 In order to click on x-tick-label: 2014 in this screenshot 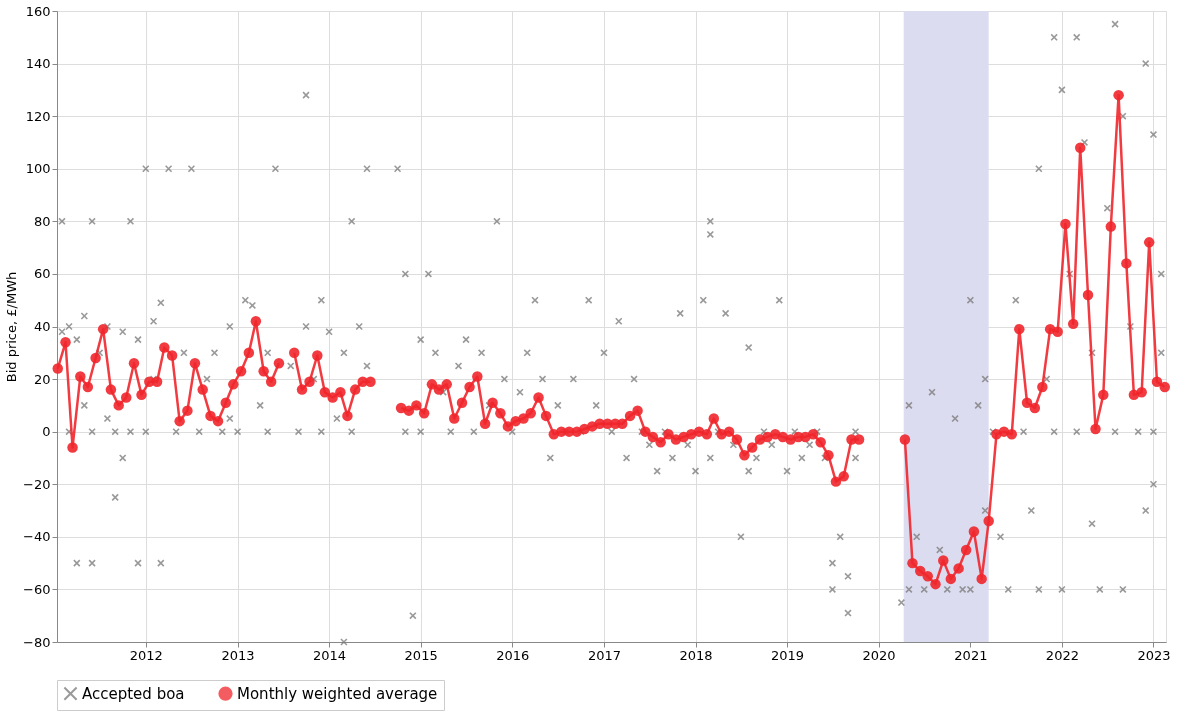, I will do `click(330, 655)`.